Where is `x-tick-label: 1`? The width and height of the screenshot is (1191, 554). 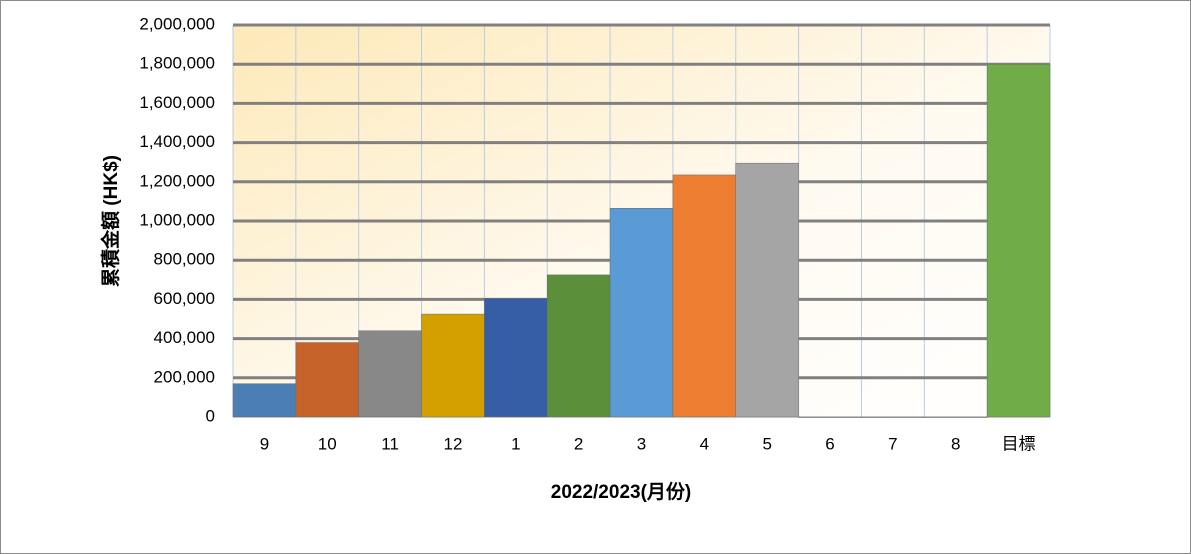
x-tick-label: 1 is located at coordinates (515, 443).